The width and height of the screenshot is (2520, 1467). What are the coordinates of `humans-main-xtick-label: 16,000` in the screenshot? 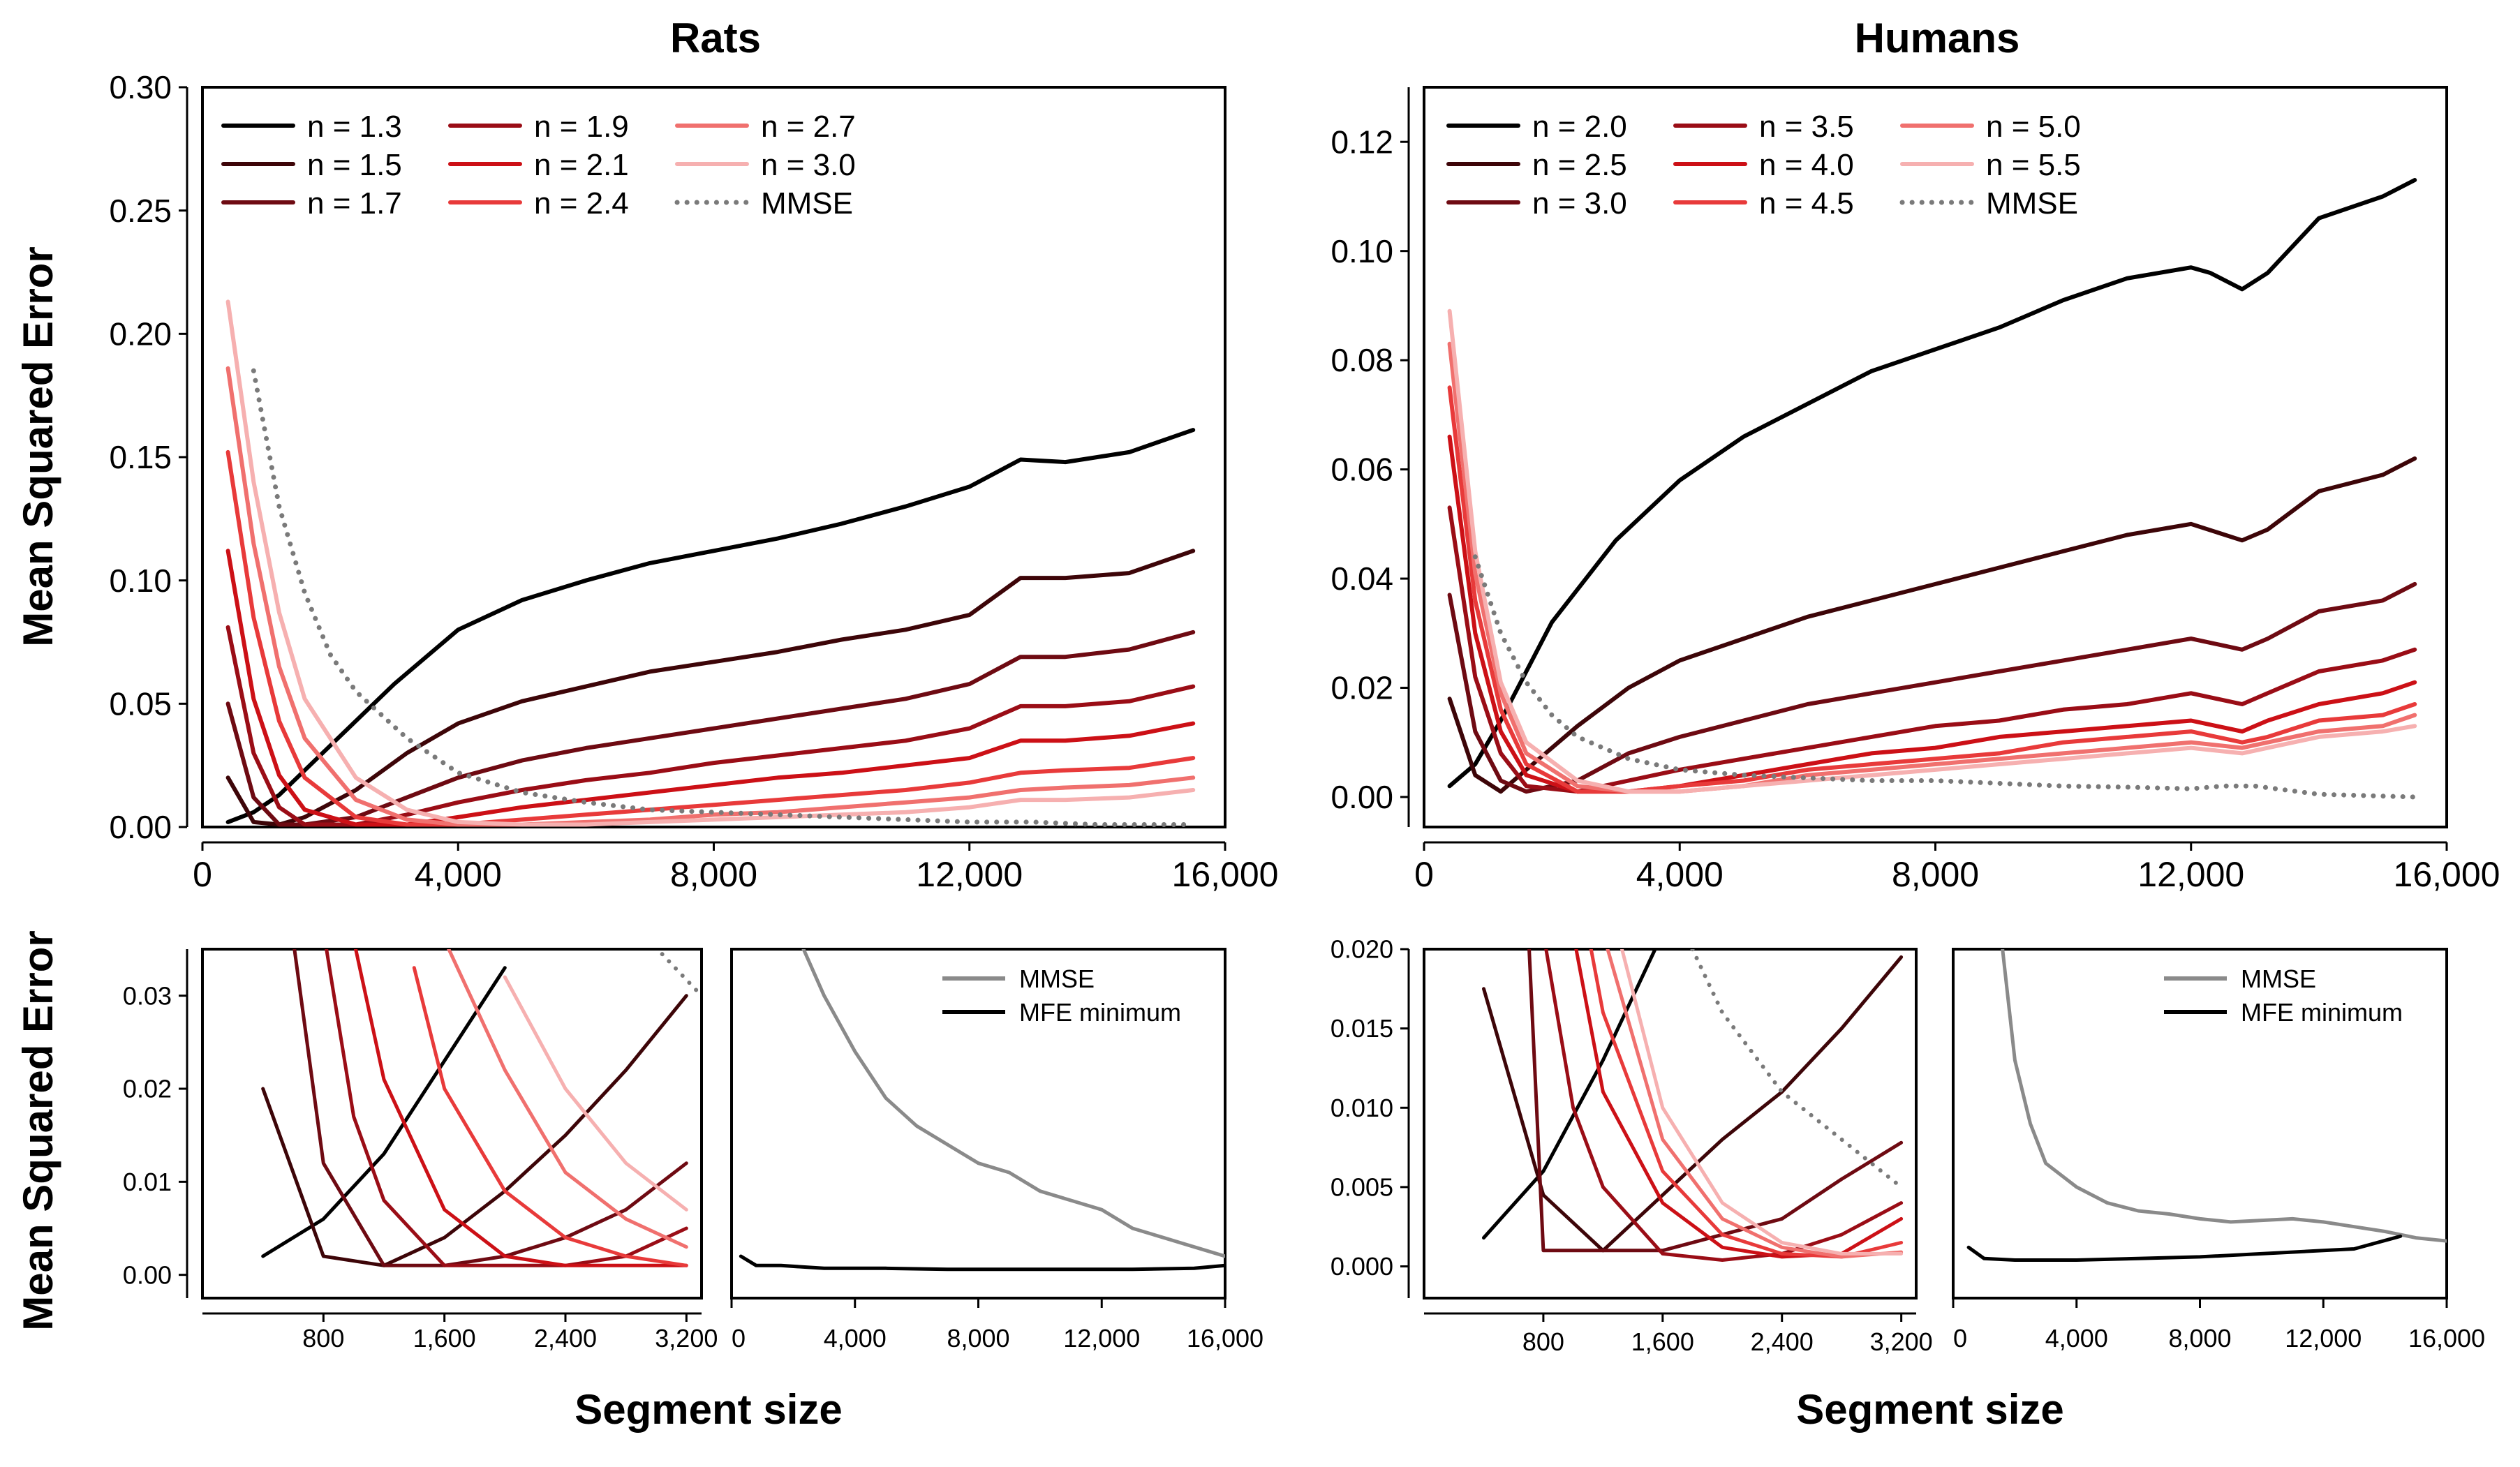 It's located at (2447, 875).